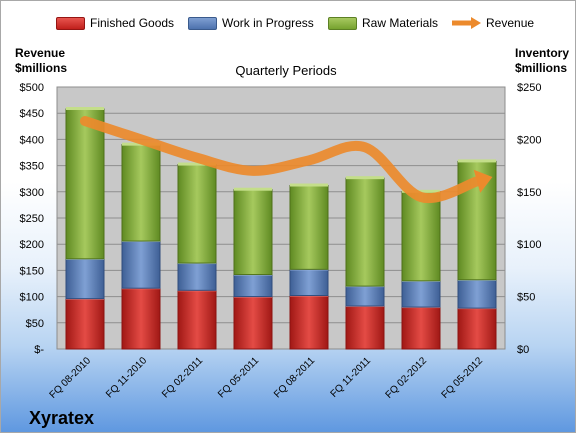 This screenshot has width=576, height=433. Describe the element at coordinates (71, 378) in the screenshot. I see `x-tick-label: FQ 08-2010` at that location.